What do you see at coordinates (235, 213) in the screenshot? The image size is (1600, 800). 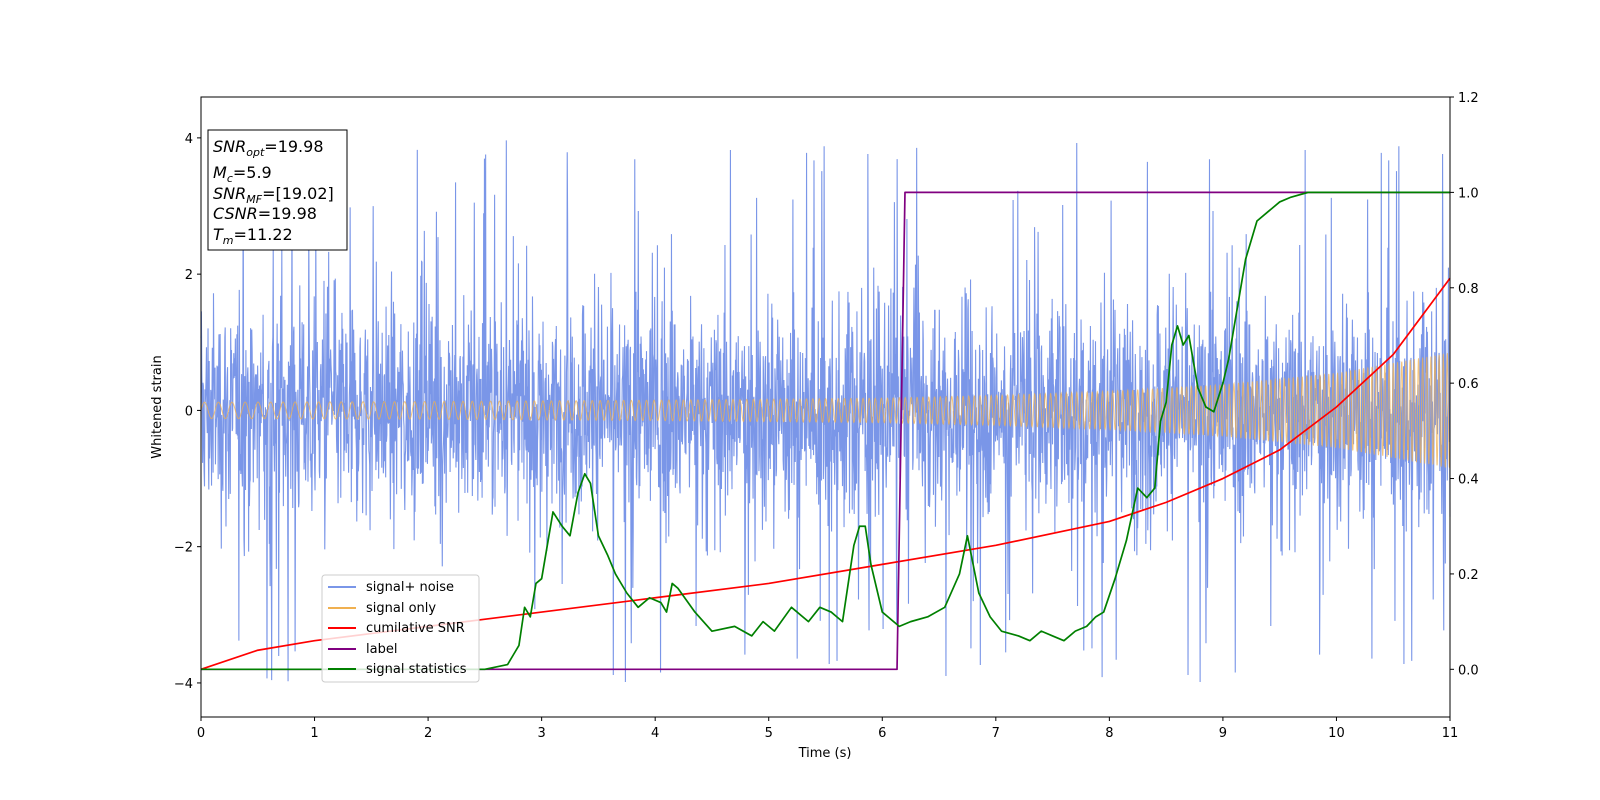 I see `info-csnr-sym: CSNR` at bounding box center [235, 213].